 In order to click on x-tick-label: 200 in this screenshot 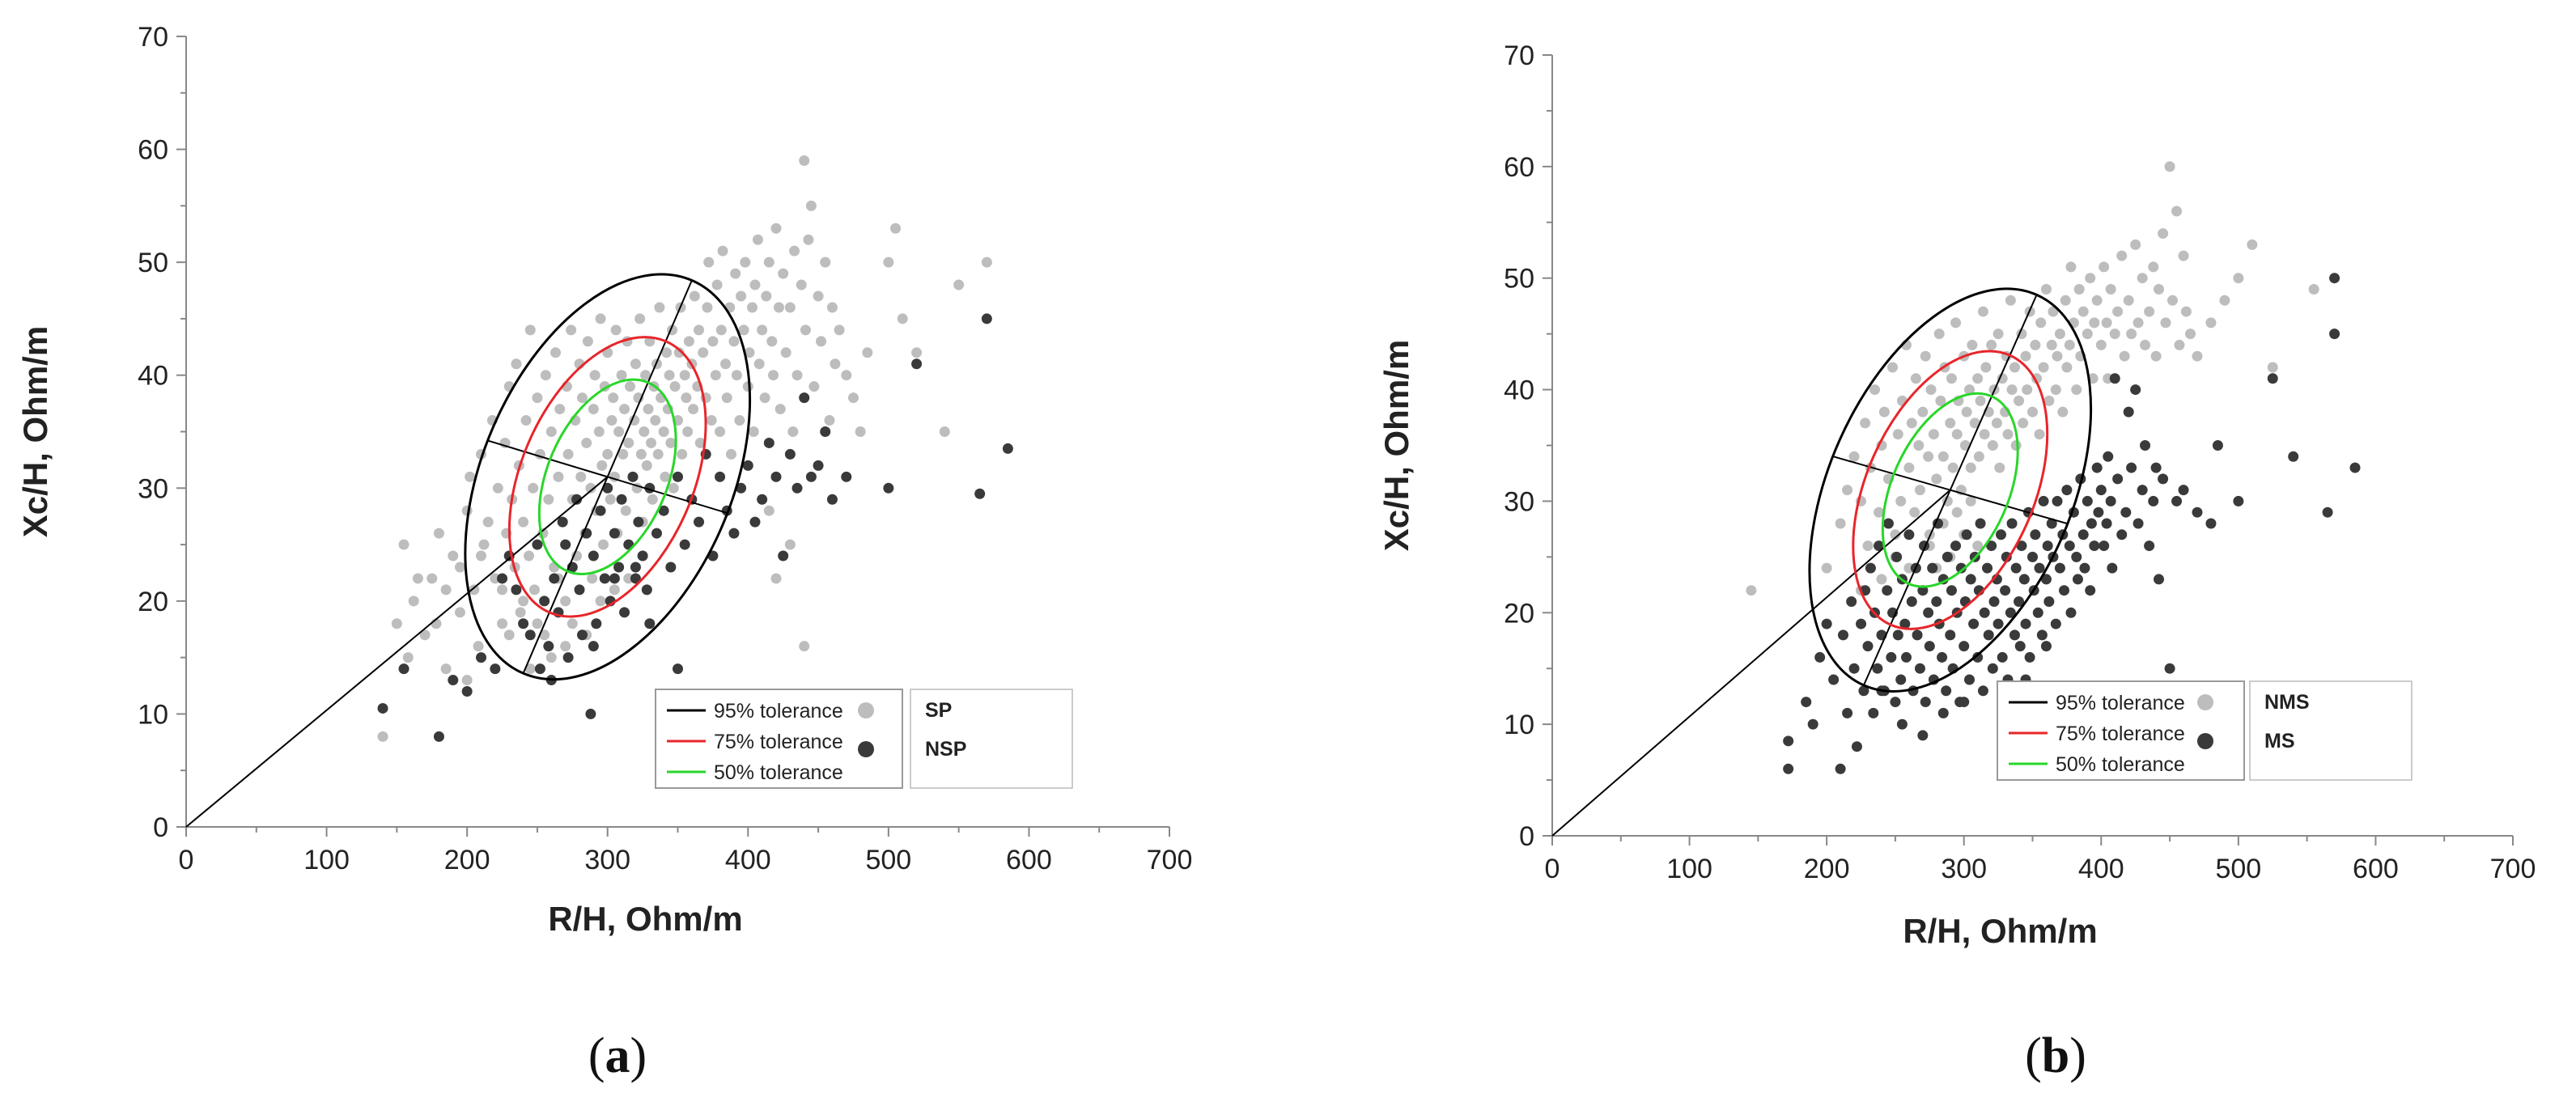, I will do `click(1827, 869)`.